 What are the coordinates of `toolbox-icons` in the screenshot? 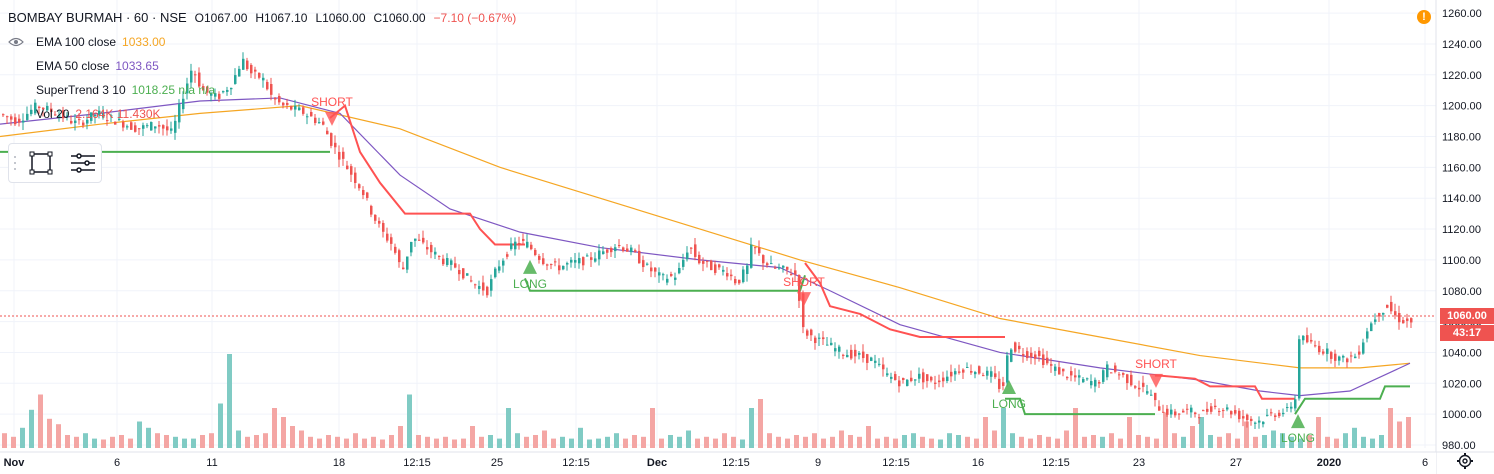 It's located at (54, 163).